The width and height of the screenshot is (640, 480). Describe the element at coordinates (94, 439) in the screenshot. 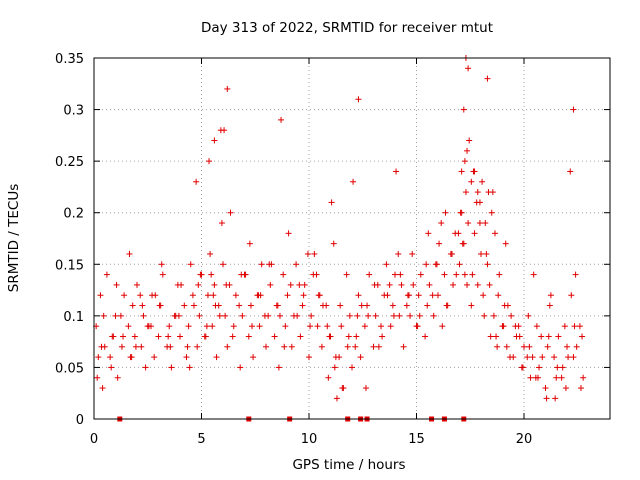

I see `x-tick-label: 0` at that location.